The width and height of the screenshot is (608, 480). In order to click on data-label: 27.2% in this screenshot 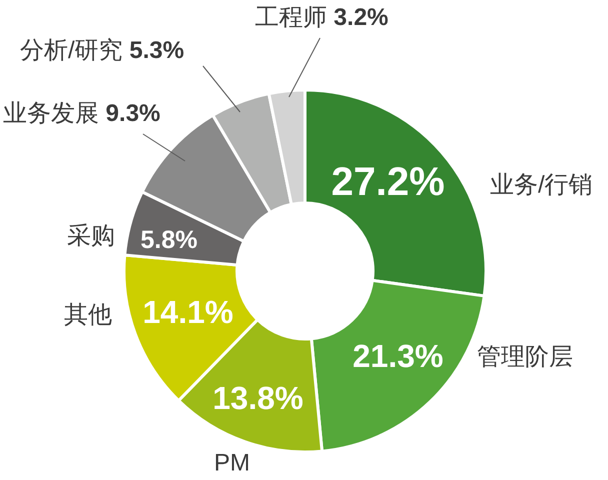, I will do `click(388, 182)`.